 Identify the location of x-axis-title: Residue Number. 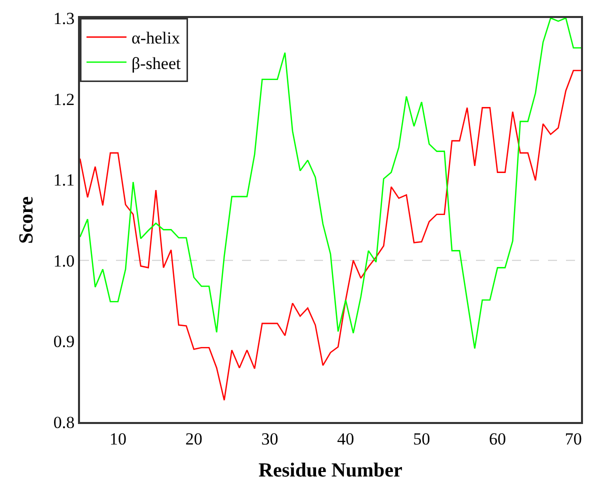
(330, 470).